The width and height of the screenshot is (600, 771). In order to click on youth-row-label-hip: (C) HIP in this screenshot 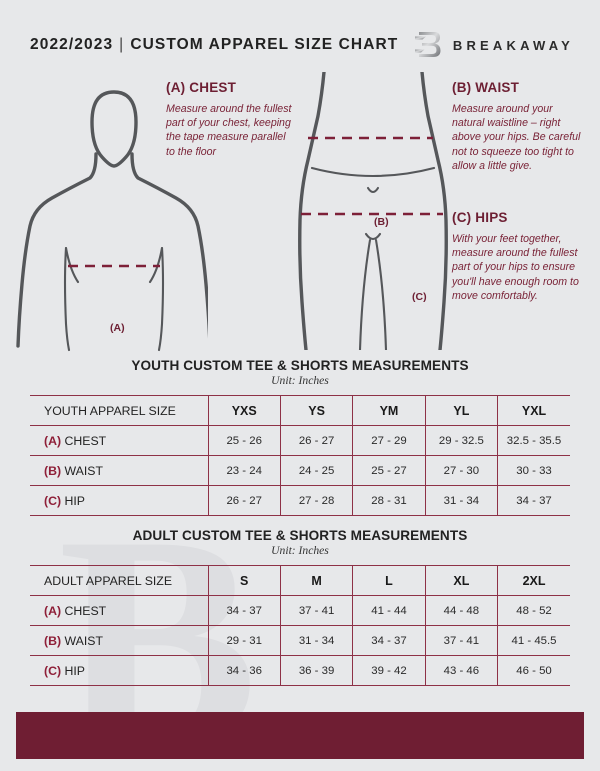, I will do `click(119, 500)`.